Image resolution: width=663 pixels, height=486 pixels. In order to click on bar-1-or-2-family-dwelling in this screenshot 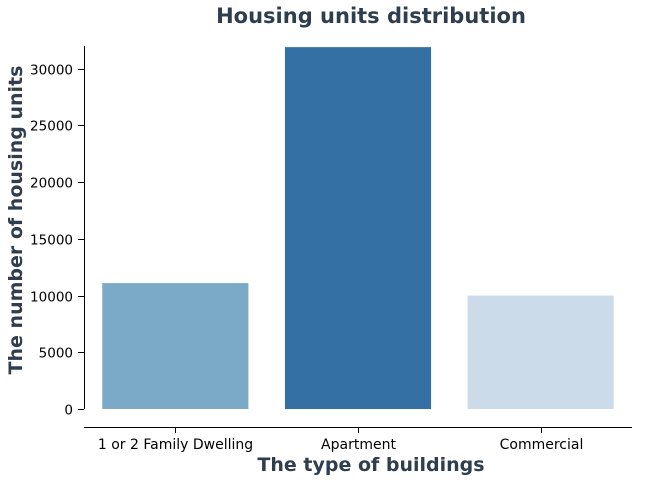, I will do `click(175, 346)`.